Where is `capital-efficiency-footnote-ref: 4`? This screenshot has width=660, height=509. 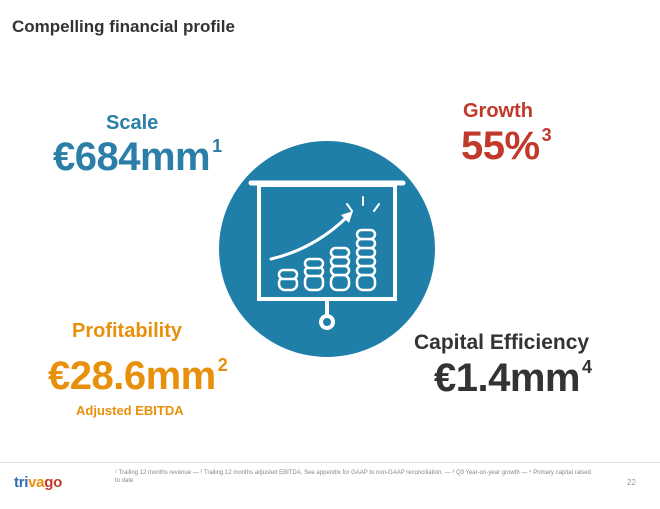
capital-efficiency-footnote-ref: 4 is located at coordinates (586, 366).